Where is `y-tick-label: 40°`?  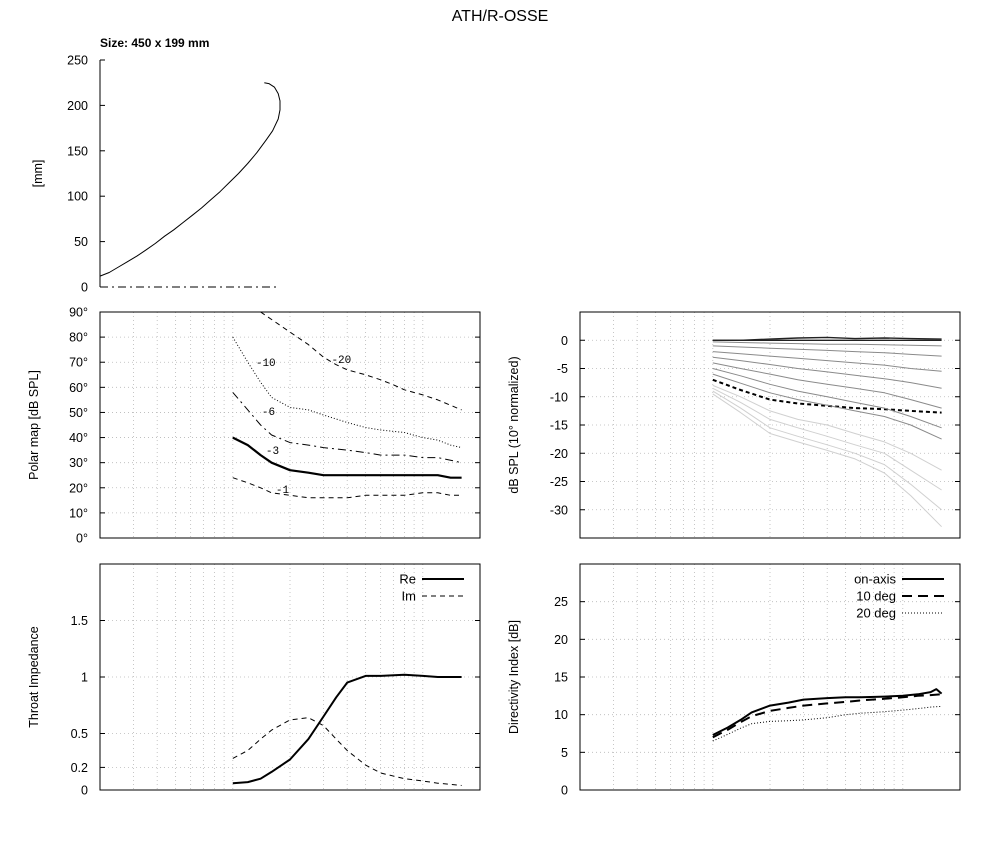 y-tick-label: 40° is located at coordinates (78, 438).